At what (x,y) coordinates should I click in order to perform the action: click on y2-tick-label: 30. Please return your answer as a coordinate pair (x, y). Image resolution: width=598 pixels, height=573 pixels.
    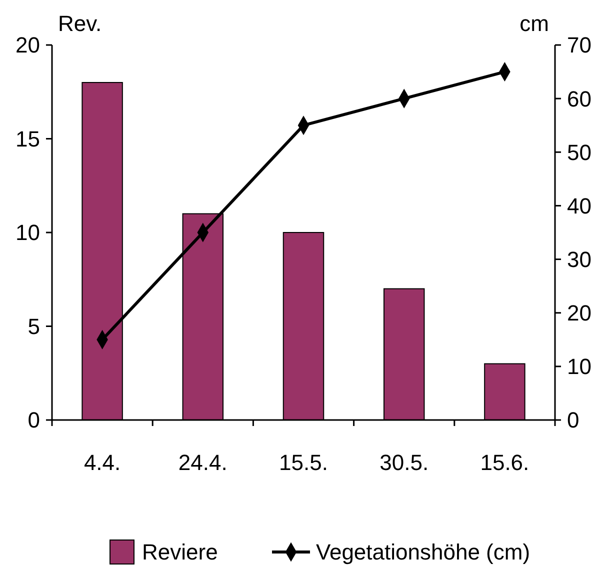
    Looking at the image, I should click on (579, 259).